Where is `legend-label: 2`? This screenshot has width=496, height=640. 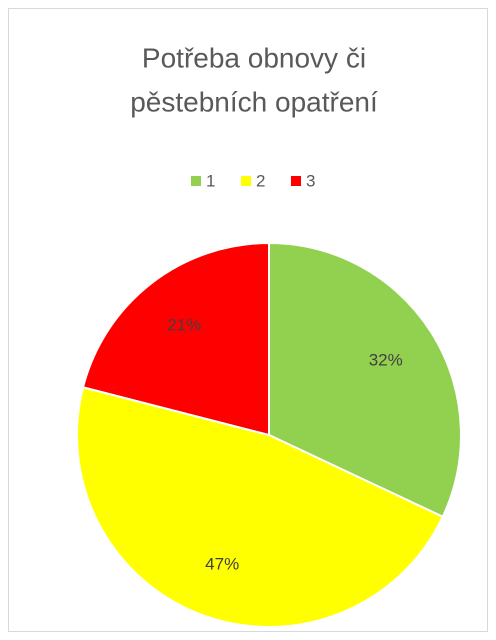
legend-label: 2 is located at coordinates (260, 180).